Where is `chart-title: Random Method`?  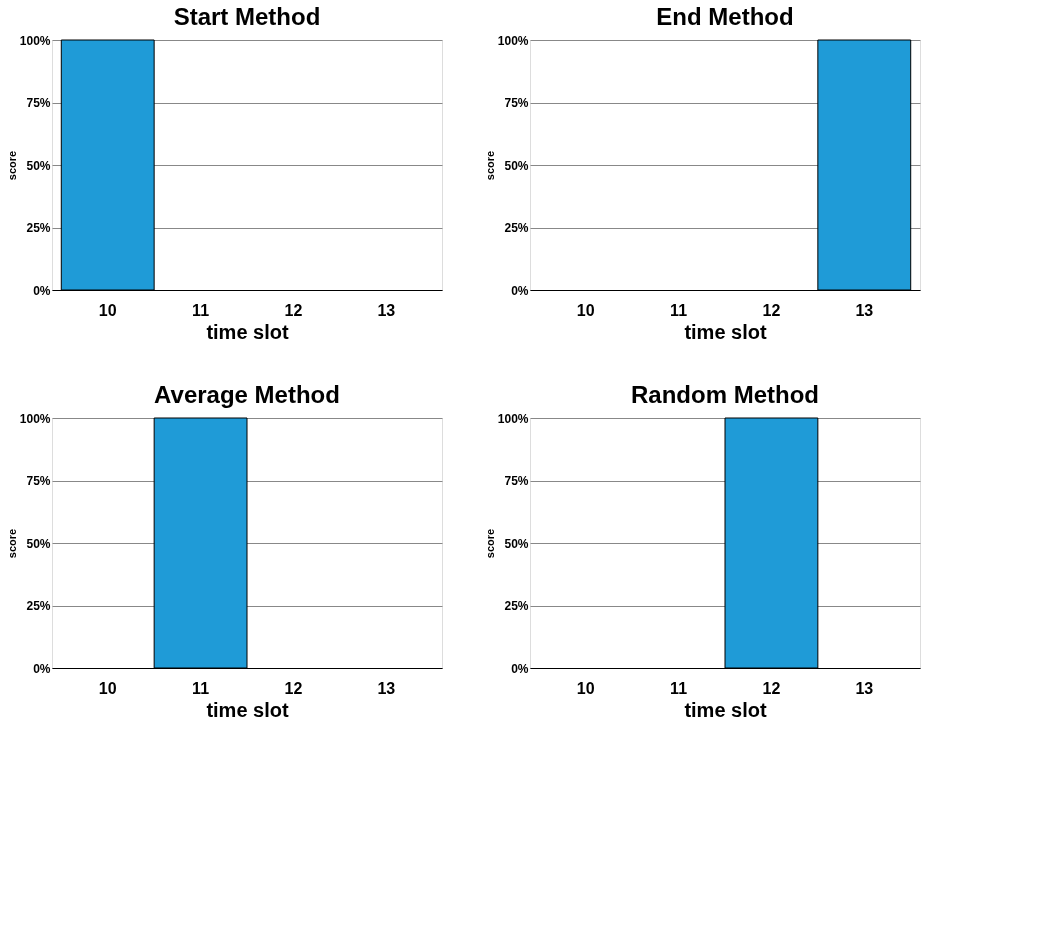 chart-title: Random Method is located at coordinates (725, 394).